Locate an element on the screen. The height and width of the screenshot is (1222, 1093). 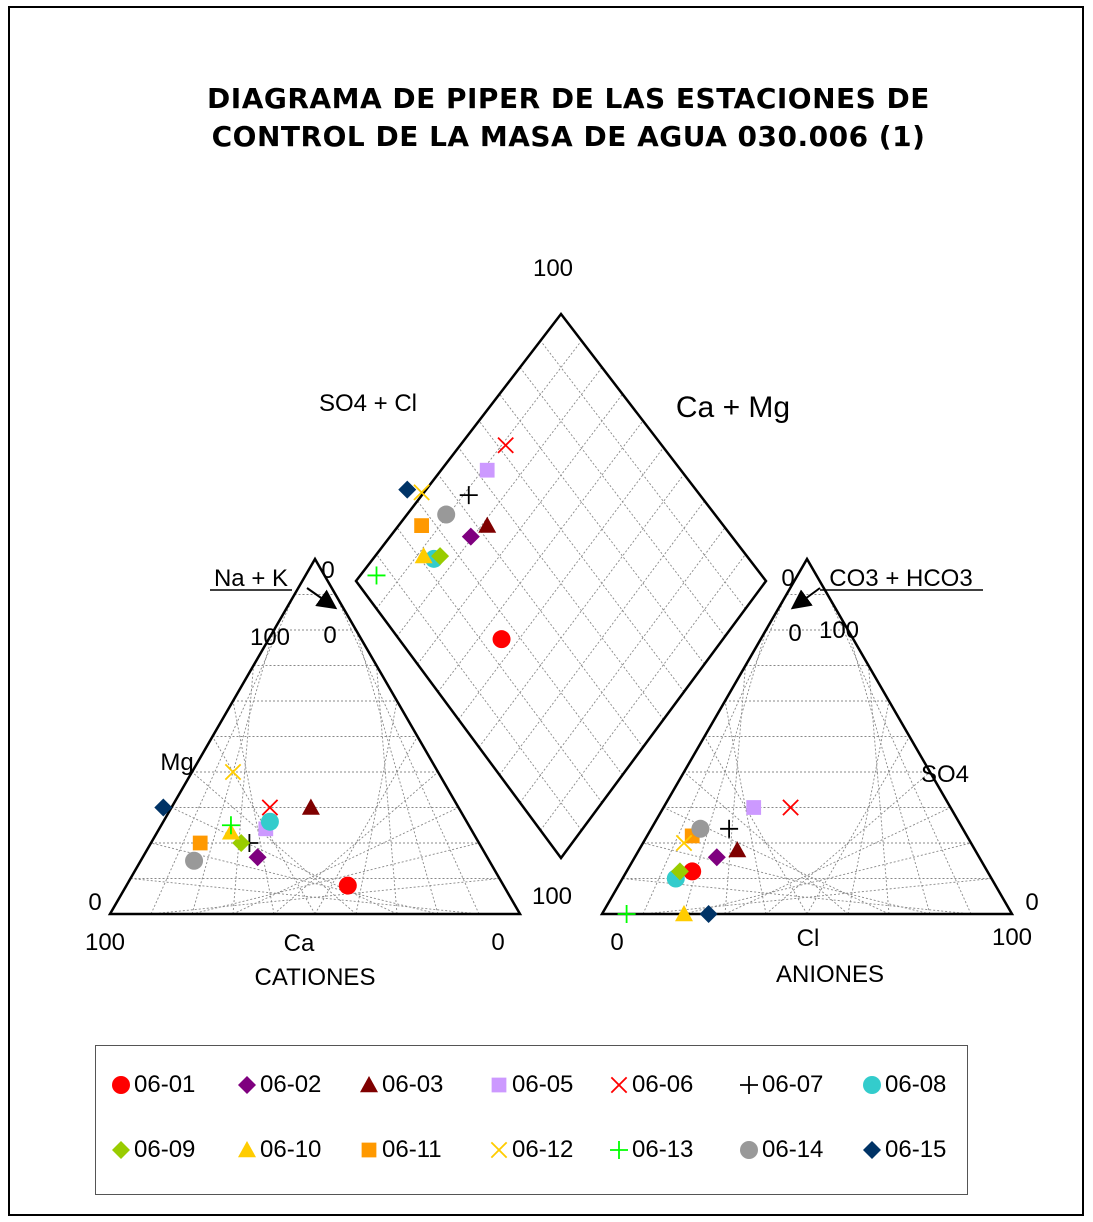
axis-arrows is located at coordinates (596, 598).